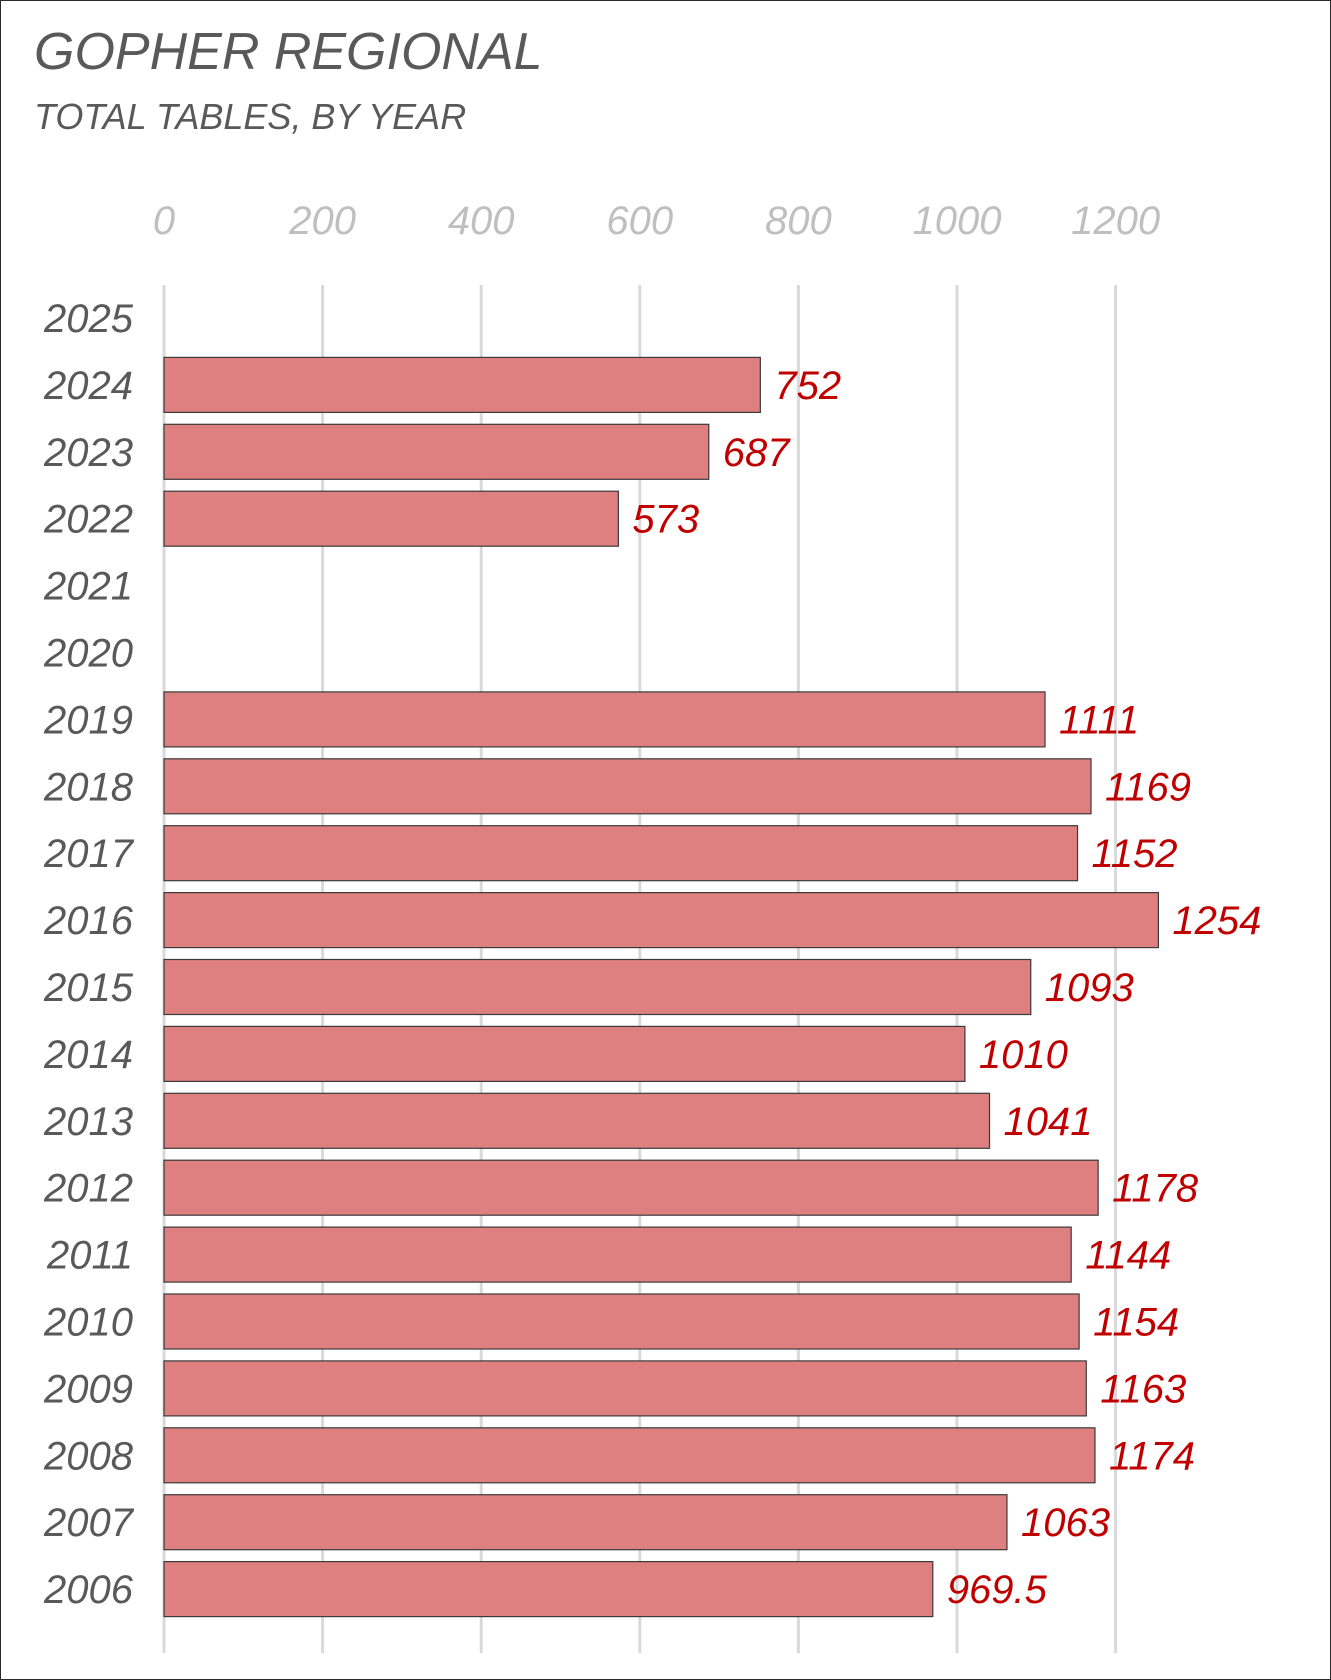 Image resolution: width=1331 pixels, height=1680 pixels. Describe the element at coordinates (627, 786) in the screenshot. I see `bar-2018` at that location.